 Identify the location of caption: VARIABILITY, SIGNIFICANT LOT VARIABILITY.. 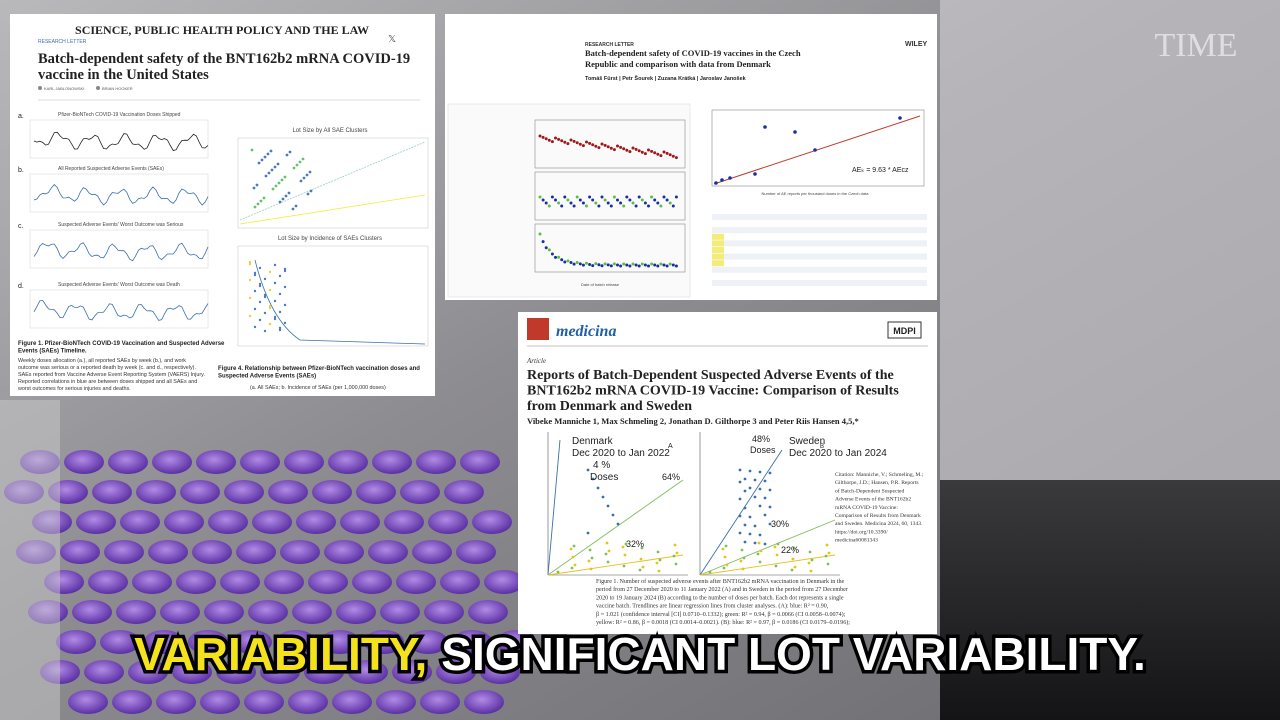
(640, 654).